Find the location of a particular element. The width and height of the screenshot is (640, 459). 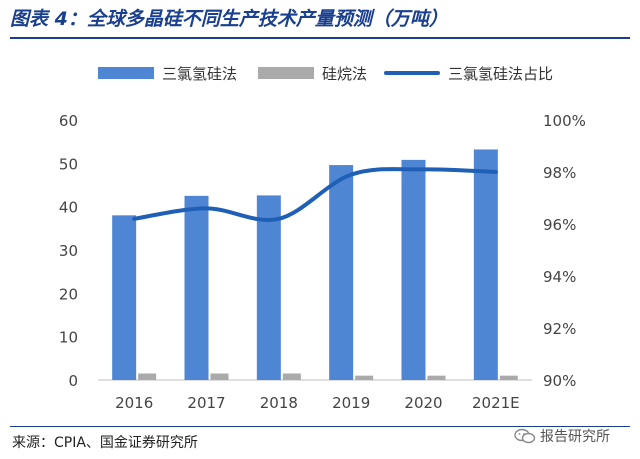

legend-swatch-silane is located at coordinates (286, 73).